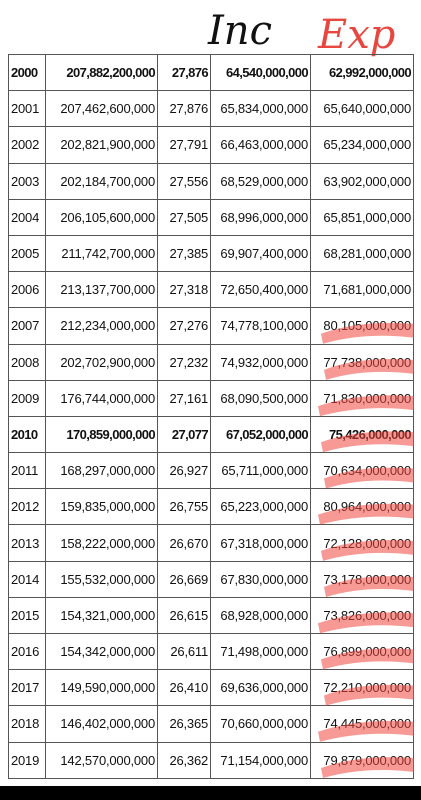 The height and width of the screenshot is (800, 421). I want to click on value-cell: 202,821,900,000, so click(101, 145).